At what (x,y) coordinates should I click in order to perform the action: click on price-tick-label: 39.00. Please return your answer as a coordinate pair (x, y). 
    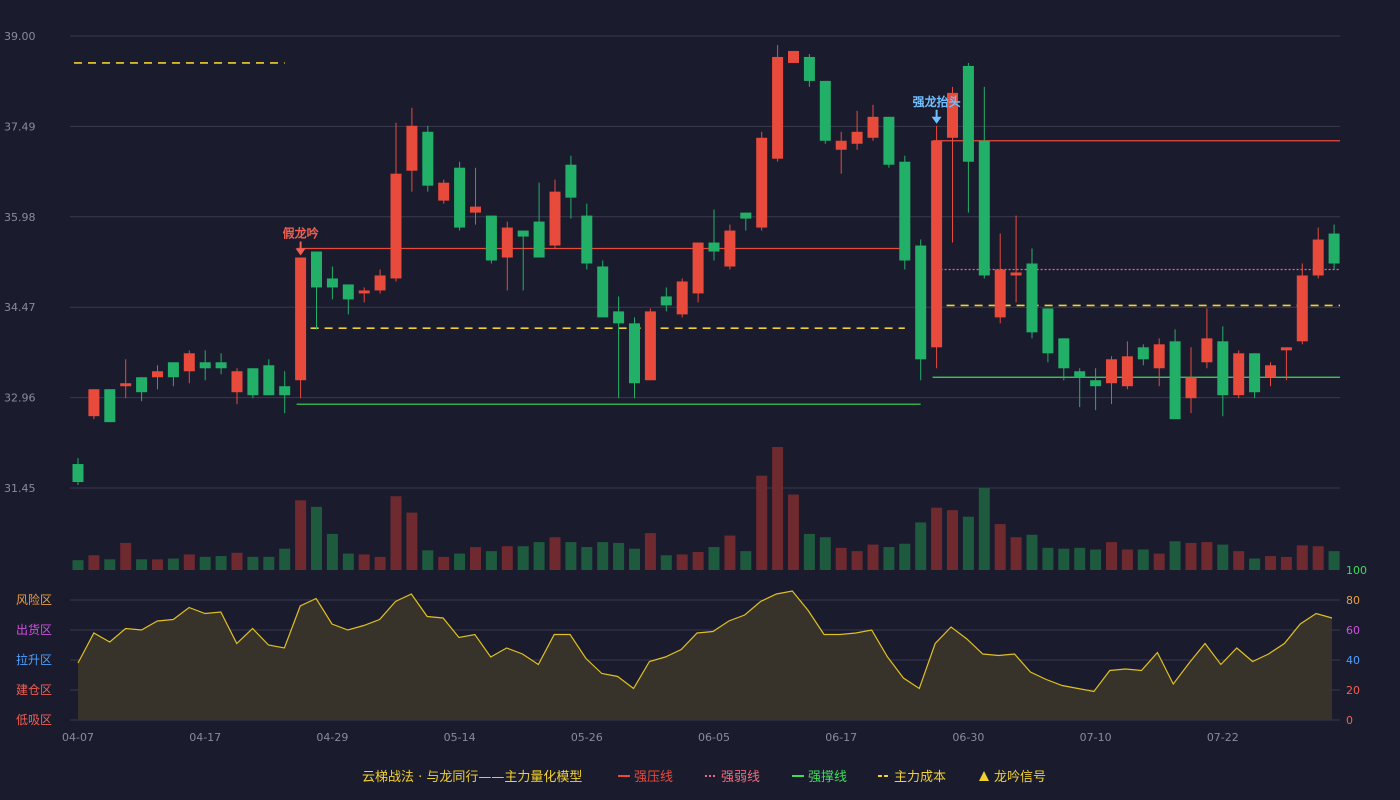
    Looking at the image, I should click on (20, 36).